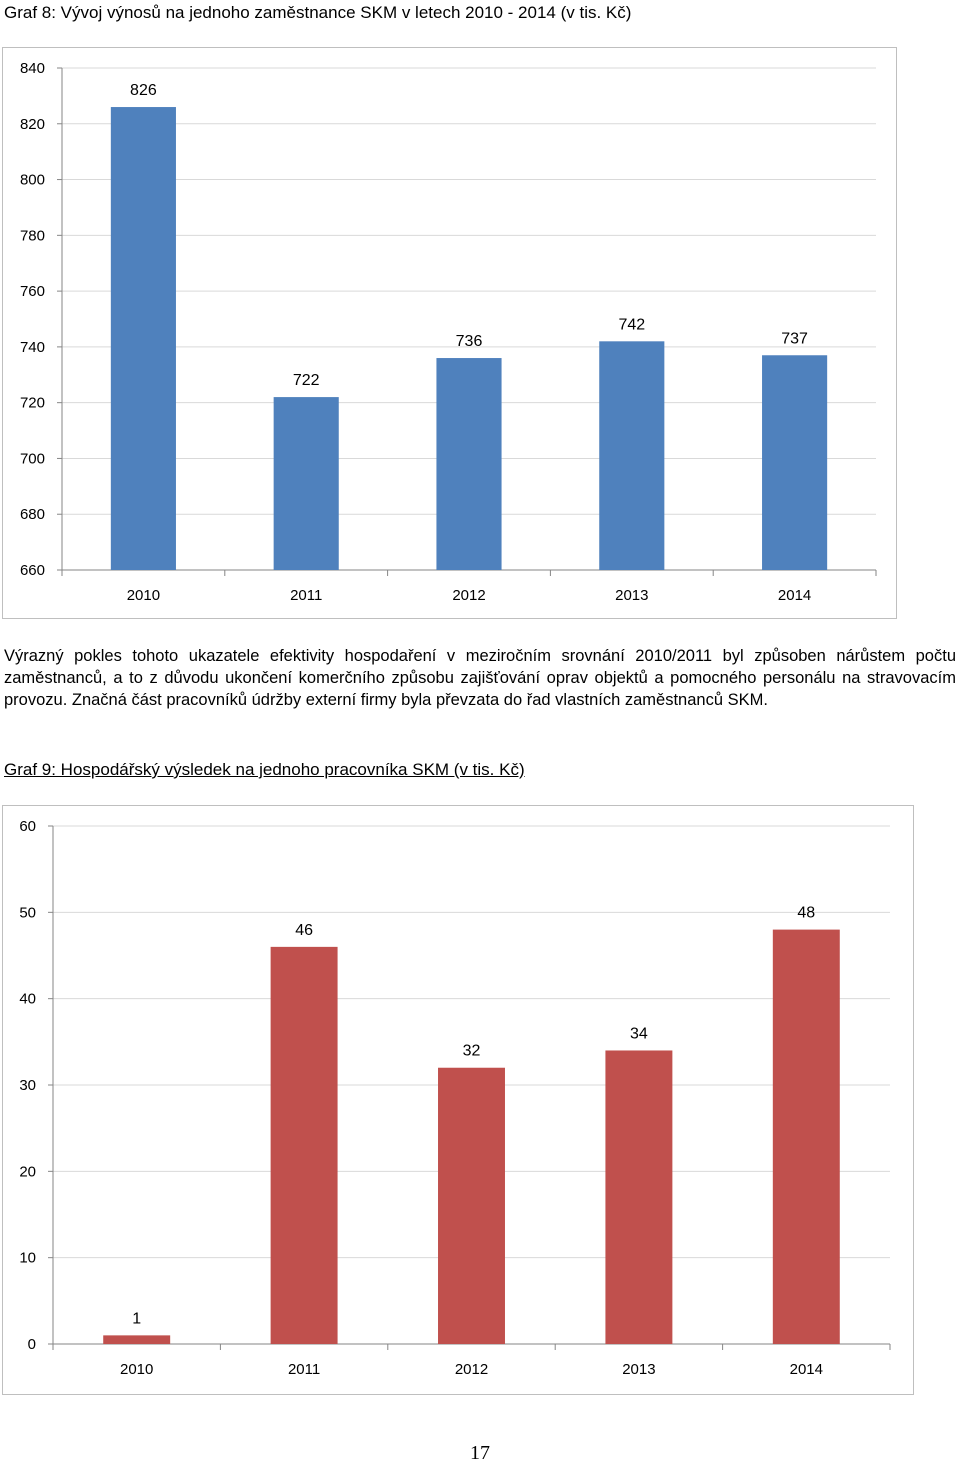  I want to click on y-tick-label: 60, so click(27, 826).